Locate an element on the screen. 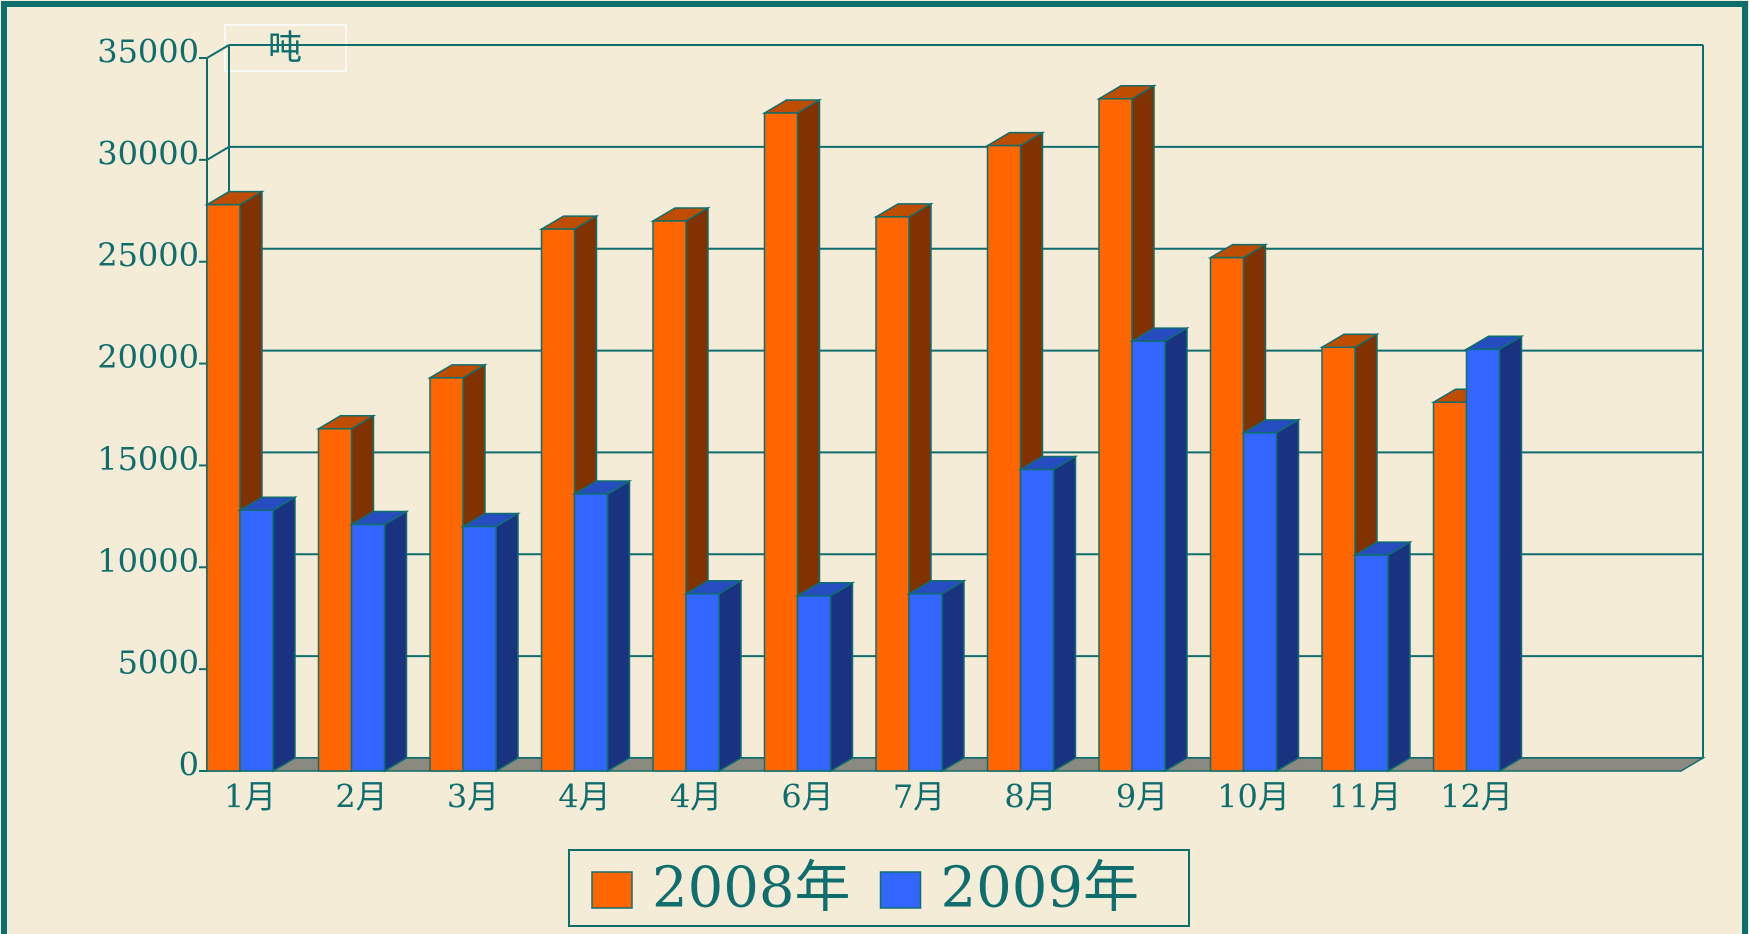  y-tick-label: 25000 is located at coordinates (148, 255).